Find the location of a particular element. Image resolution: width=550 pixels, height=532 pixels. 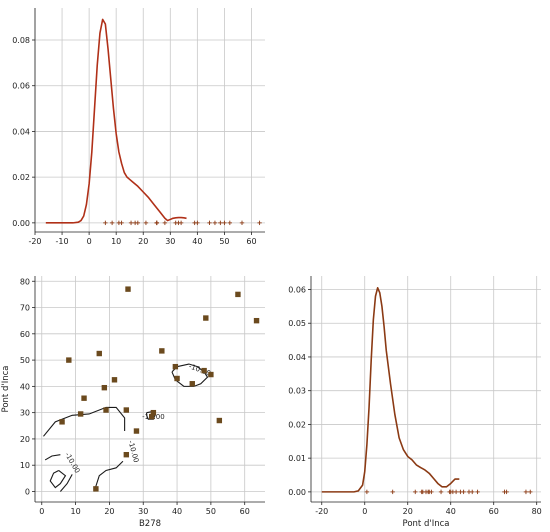

y-tick-label: 0.01 is located at coordinates (297, 458).